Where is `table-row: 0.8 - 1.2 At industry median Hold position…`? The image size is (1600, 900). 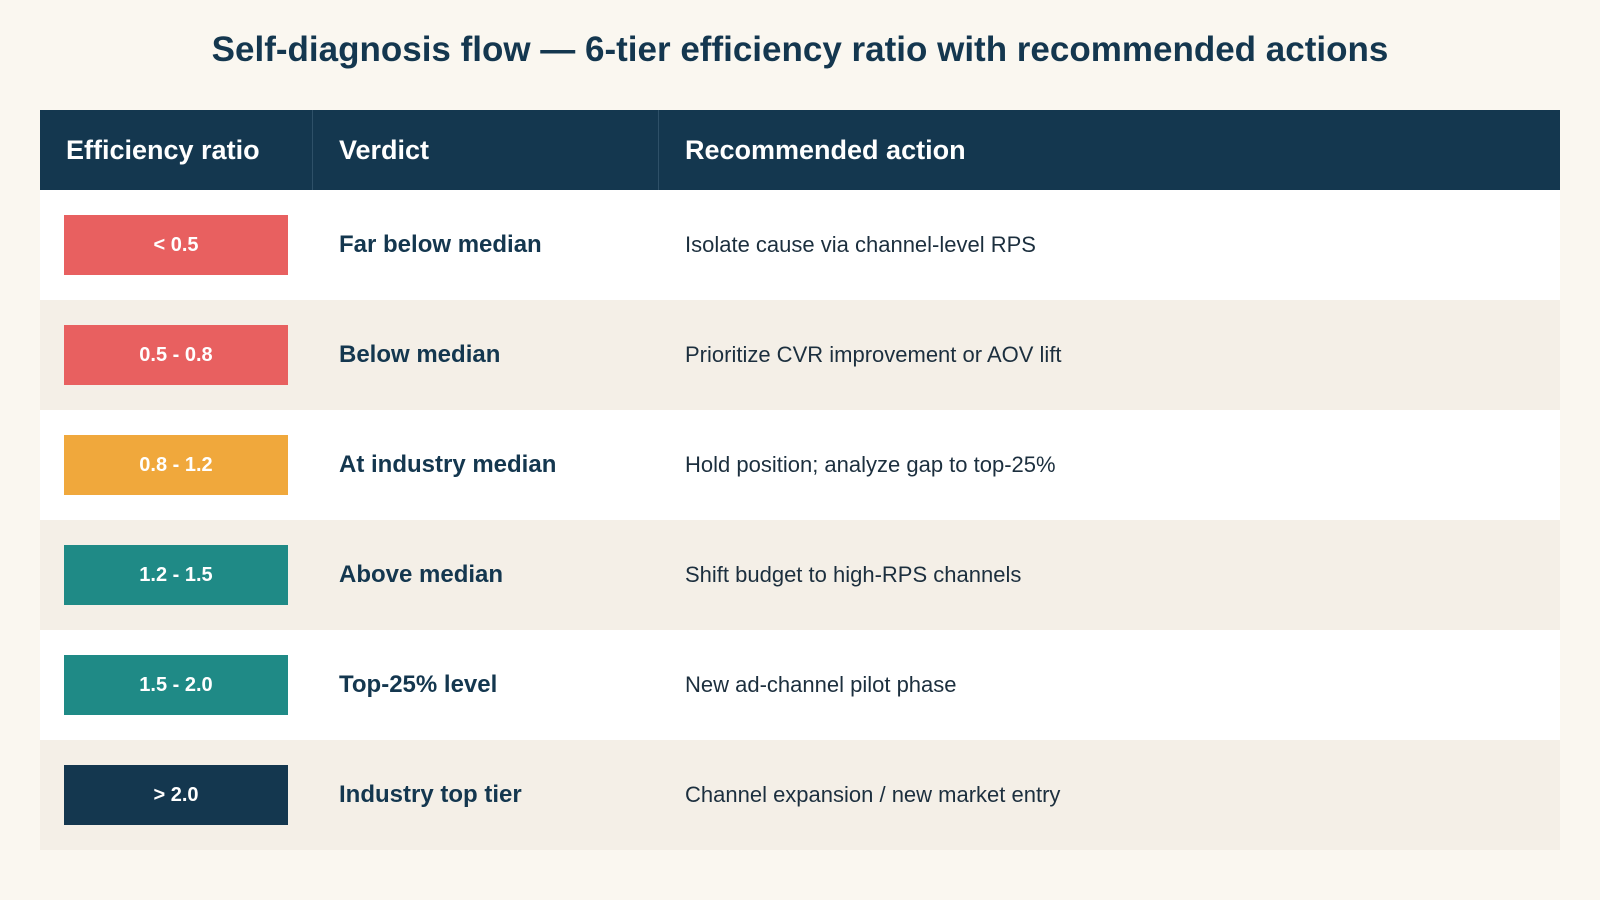 table-row: 0.8 - 1.2 At industry median Hold position… is located at coordinates (800, 465).